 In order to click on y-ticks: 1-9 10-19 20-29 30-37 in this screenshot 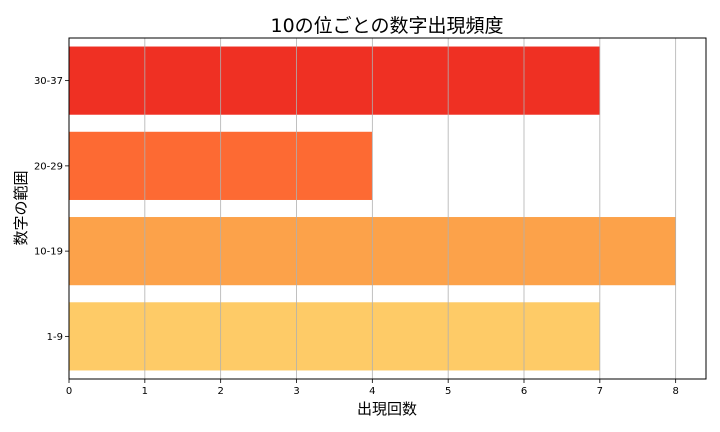, I will do `click(51, 209)`.